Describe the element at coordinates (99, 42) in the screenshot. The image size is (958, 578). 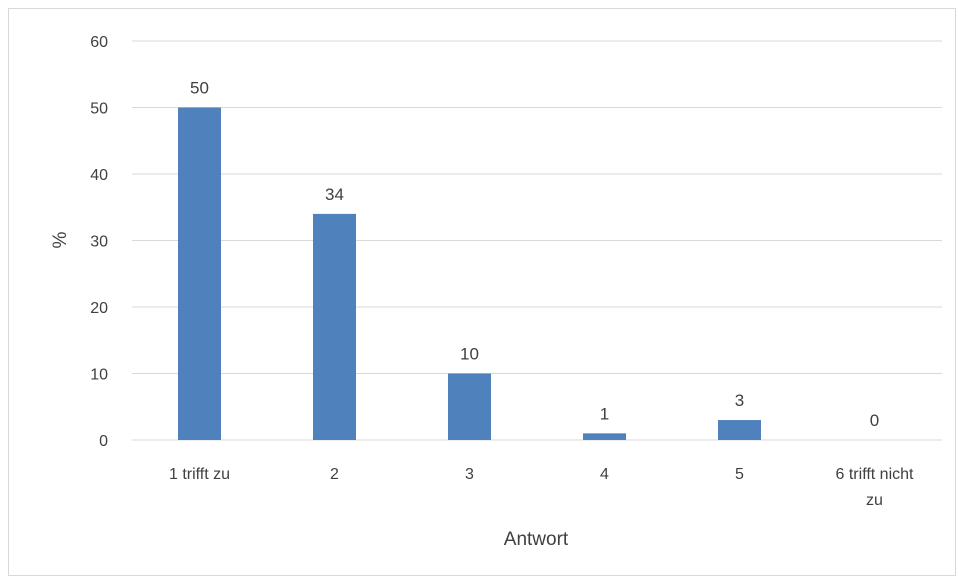
I see `y-tick-label: 60` at that location.